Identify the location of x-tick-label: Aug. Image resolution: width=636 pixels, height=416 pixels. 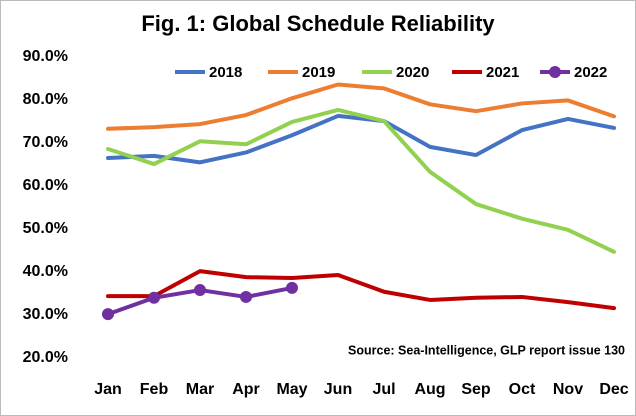
(429, 389).